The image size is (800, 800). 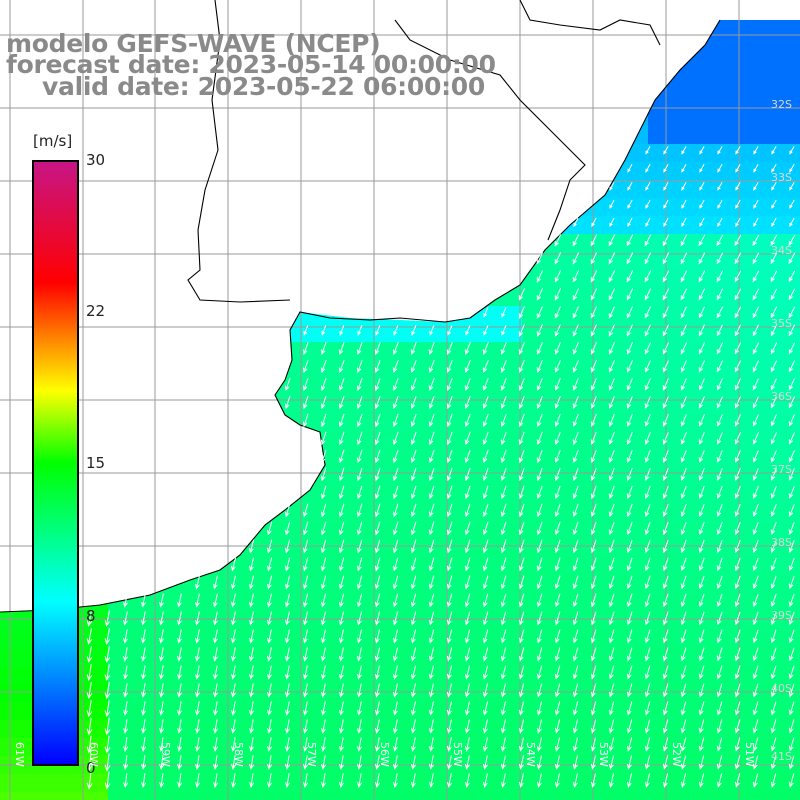 I want to click on model-title: modelo GEFS-WAVE (NCEP), so click(x=193, y=43).